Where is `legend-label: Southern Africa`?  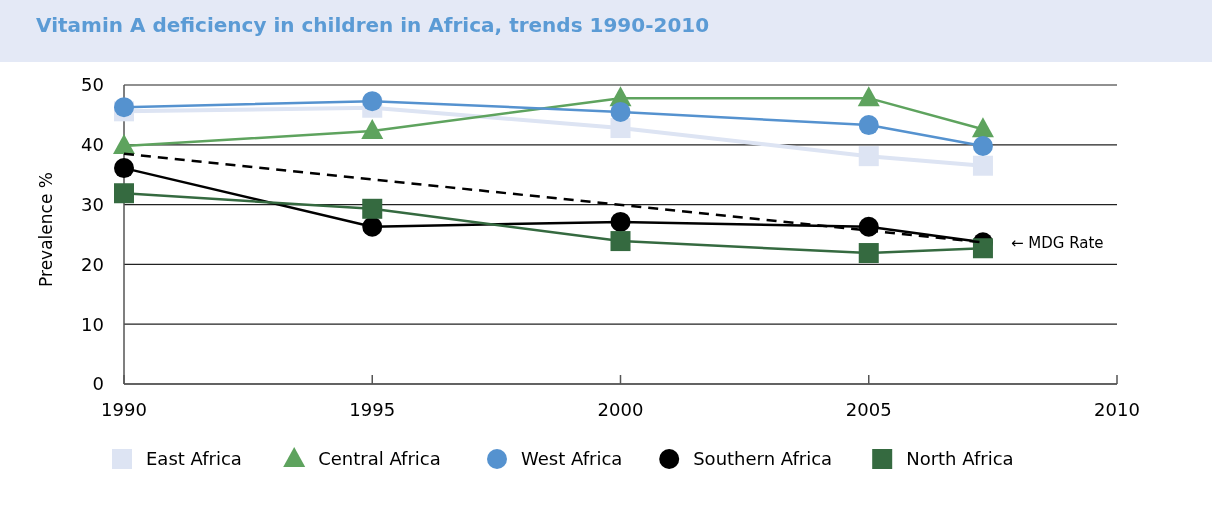
legend-label: Southern Africa is located at coordinates (763, 459).